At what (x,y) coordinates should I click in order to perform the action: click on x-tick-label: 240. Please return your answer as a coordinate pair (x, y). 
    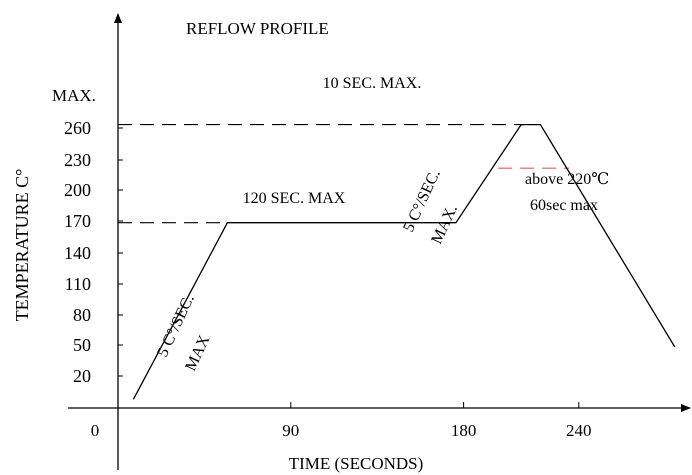
    Looking at the image, I should click on (579, 430).